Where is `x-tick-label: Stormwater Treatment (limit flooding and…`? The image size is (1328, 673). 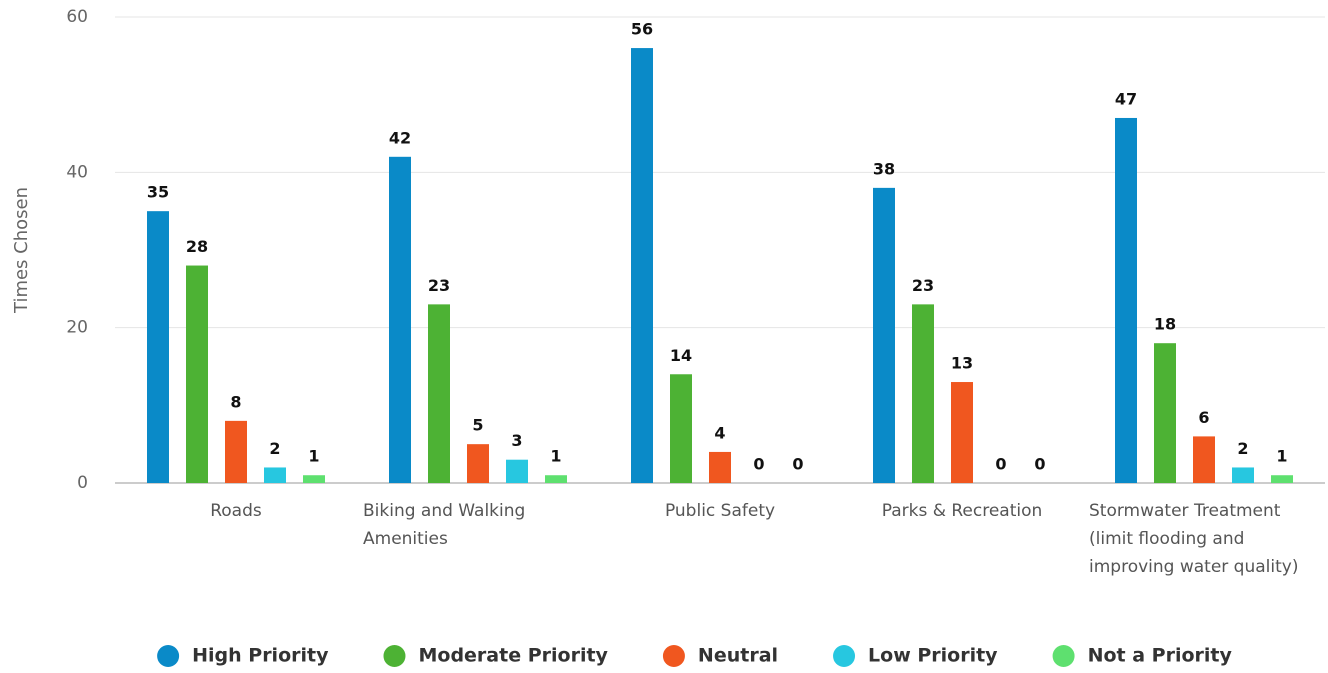 x-tick-label: Stormwater Treatment (limit flooding and… is located at coordinates (1194, 539).